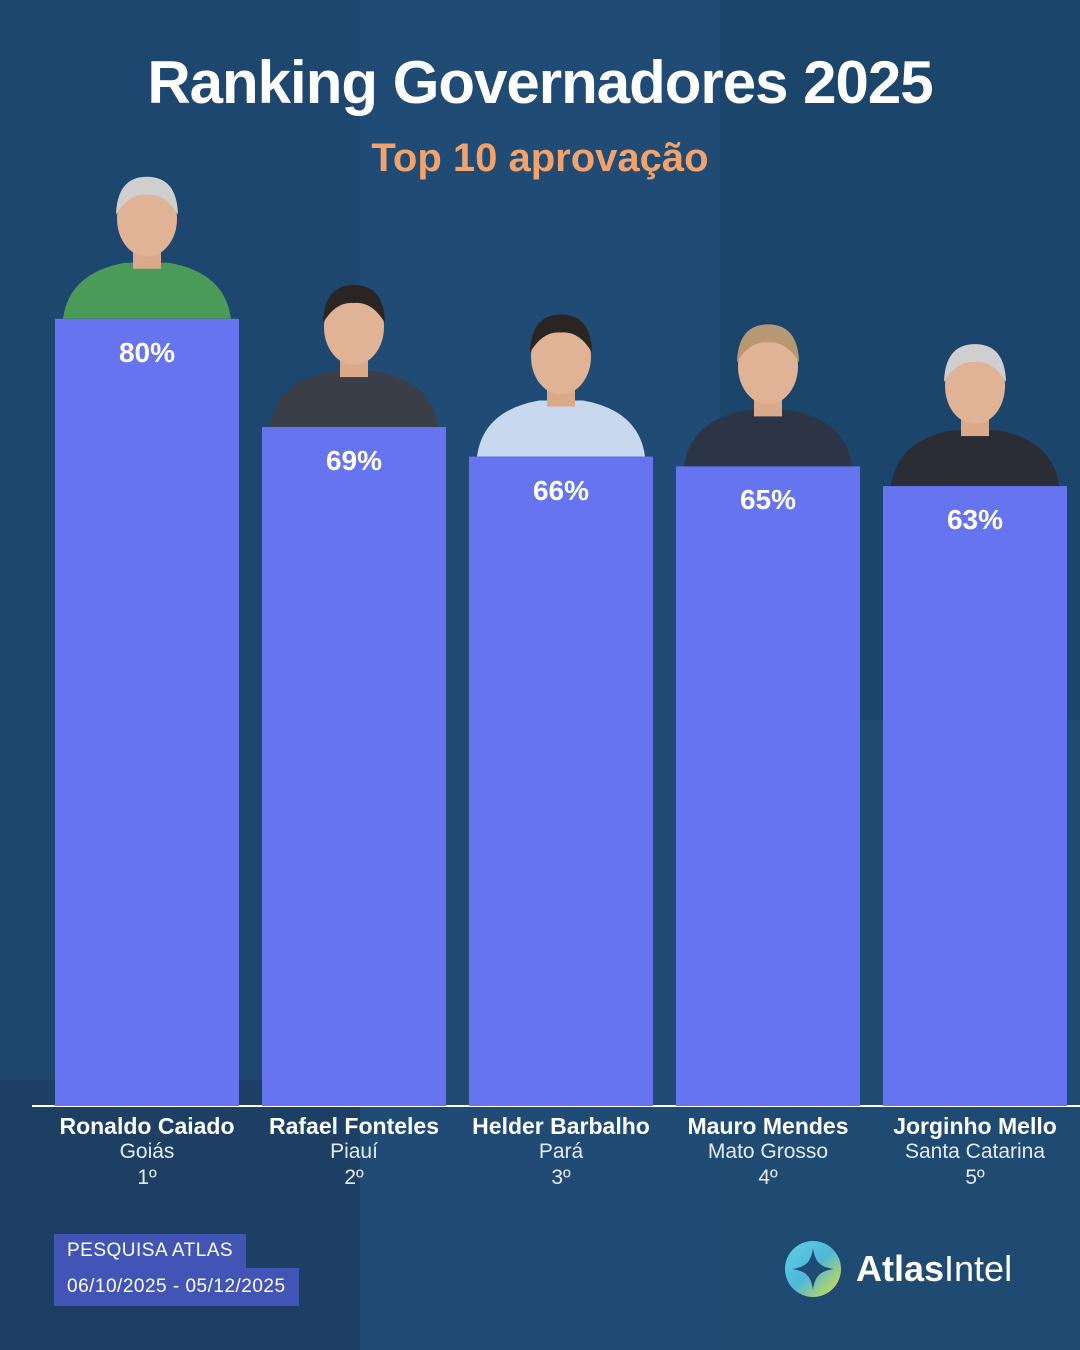  Describe the element at coordinates (150, 1251) in the screenshot. I see `source-title: PESQUISA ATLAS` at that location.